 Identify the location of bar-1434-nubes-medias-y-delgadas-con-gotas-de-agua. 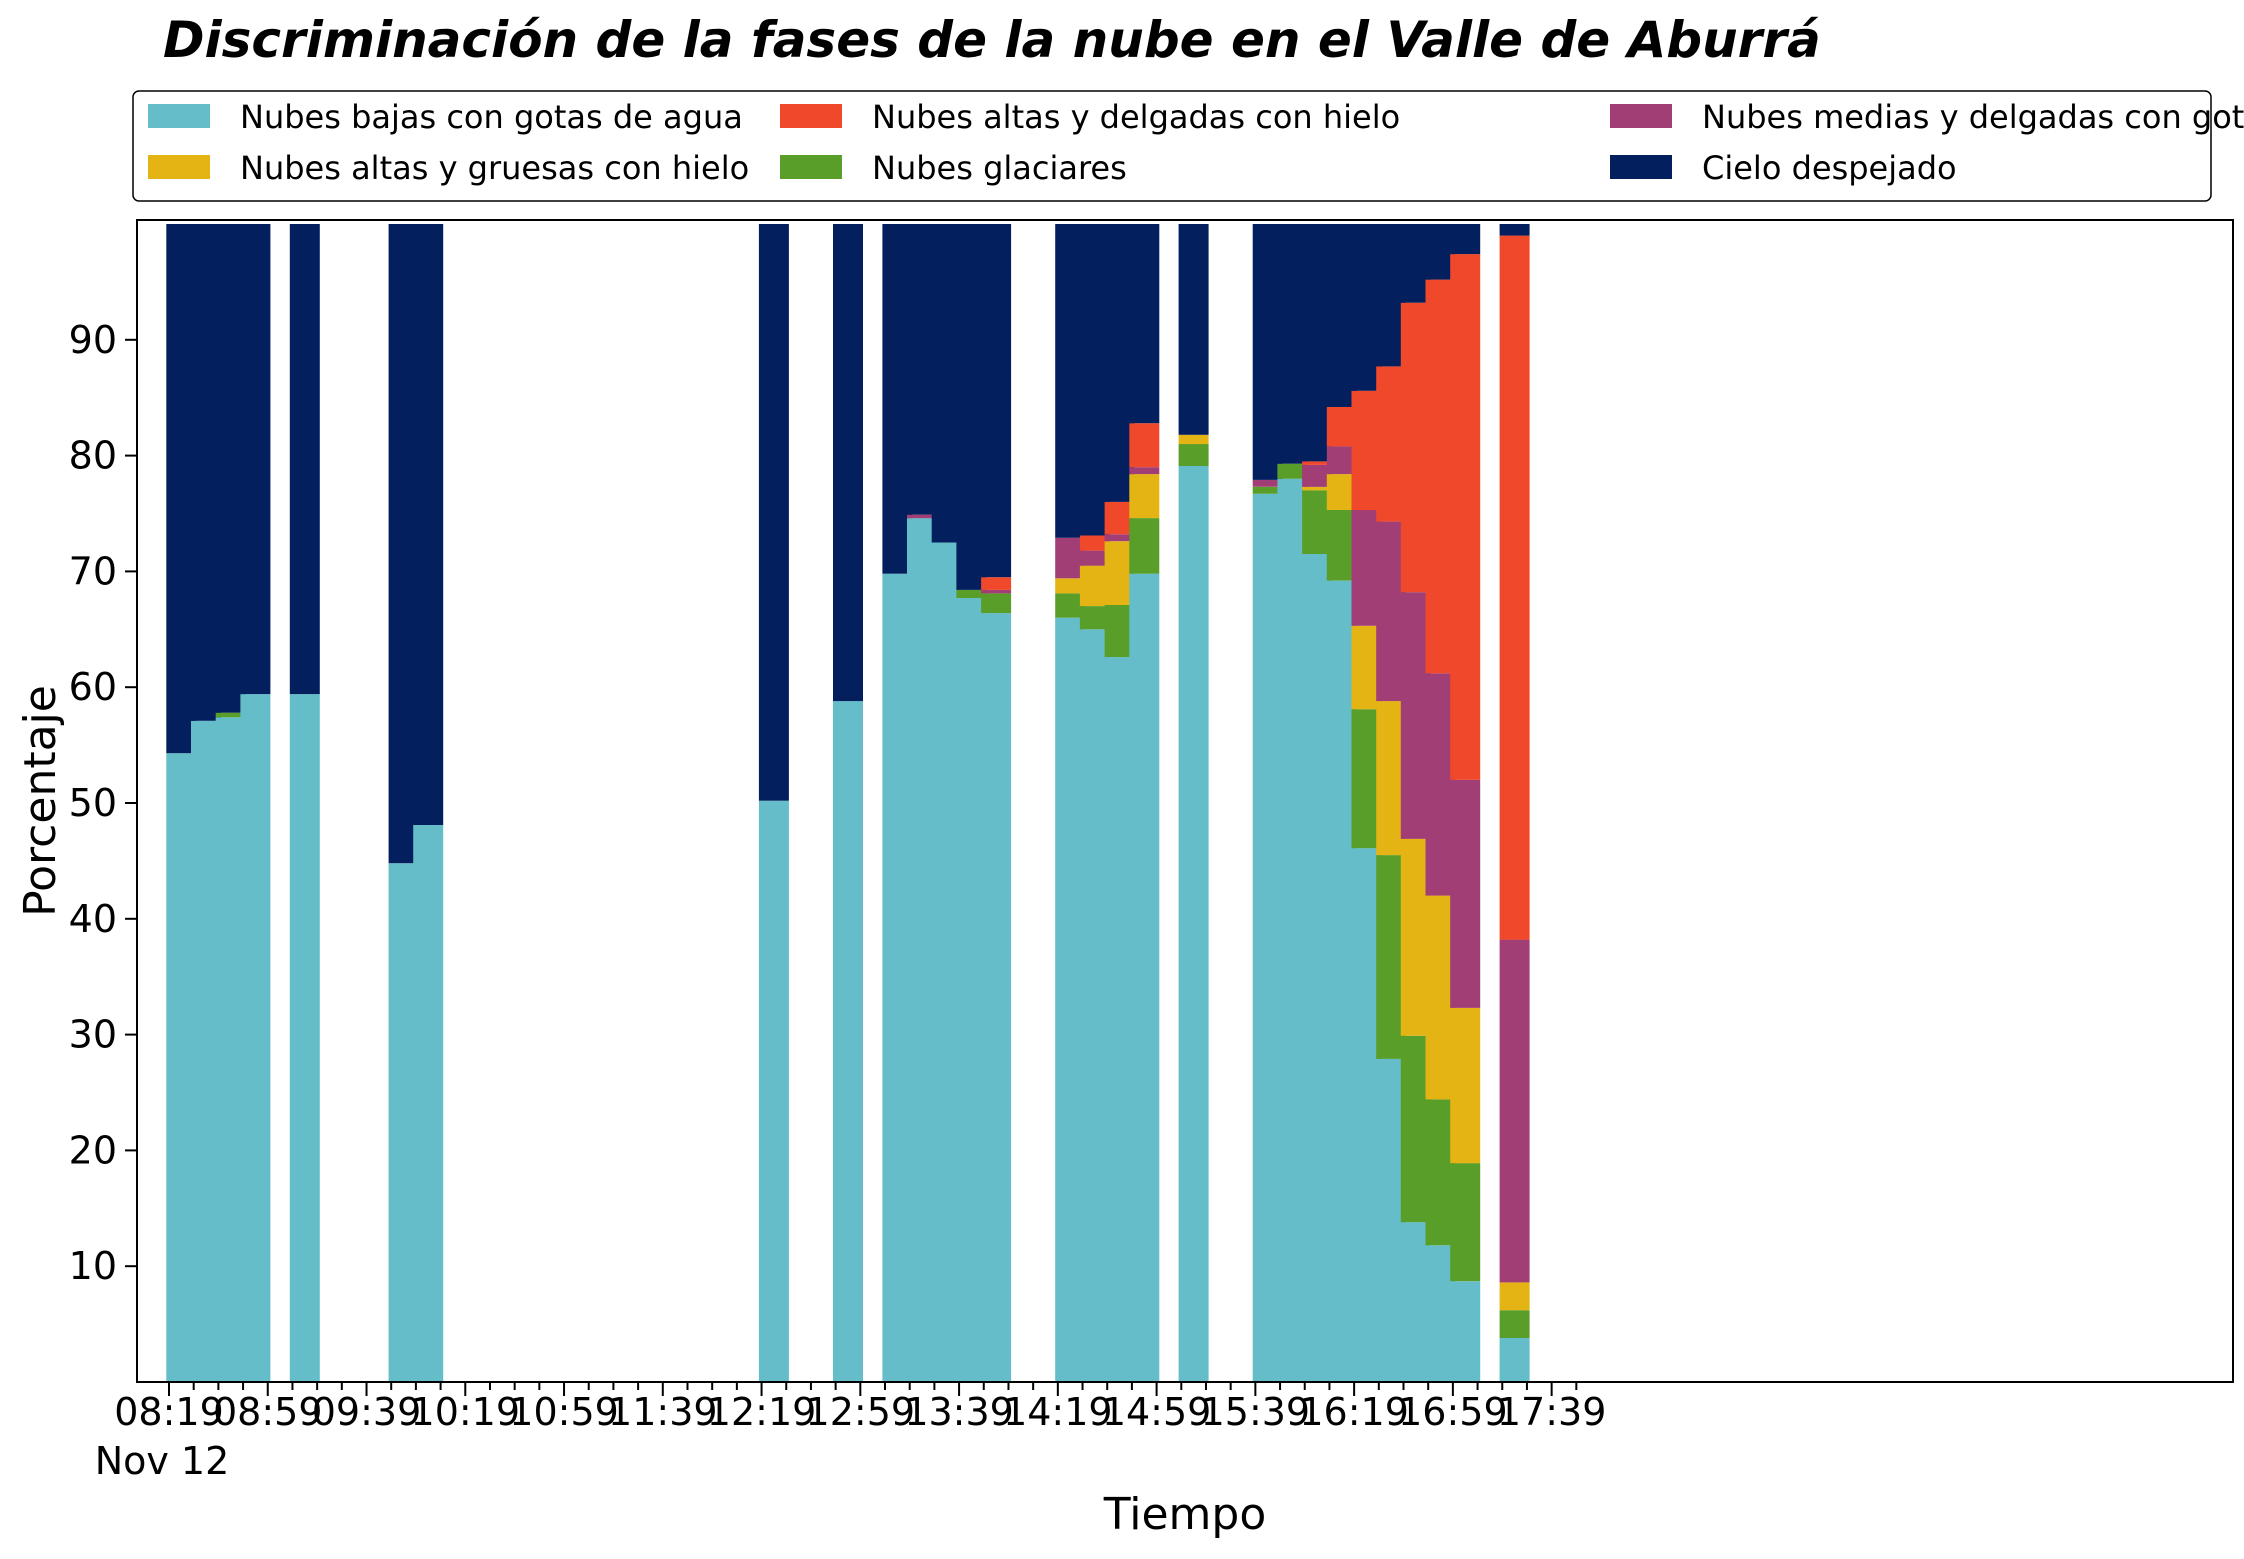
(1094, 558).